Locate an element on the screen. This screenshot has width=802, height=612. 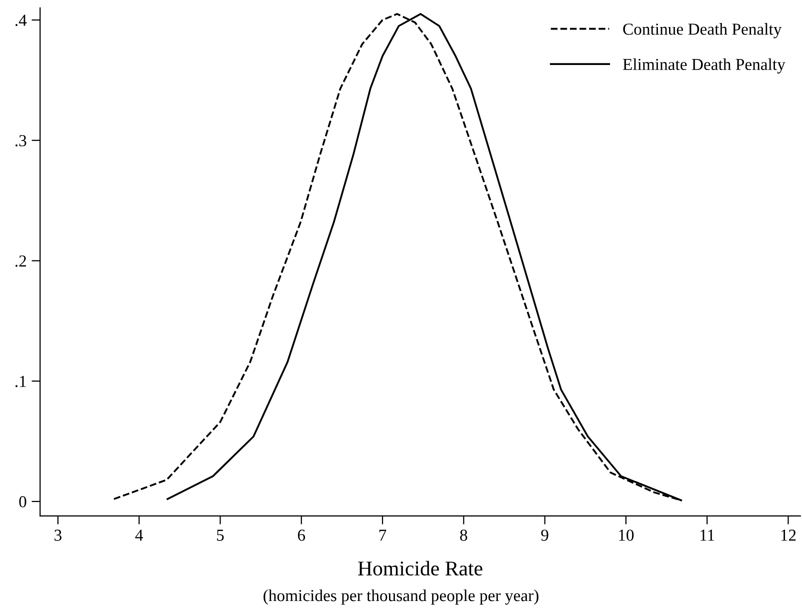
x-tick-label: 5 is located at coordinates (220, 535).